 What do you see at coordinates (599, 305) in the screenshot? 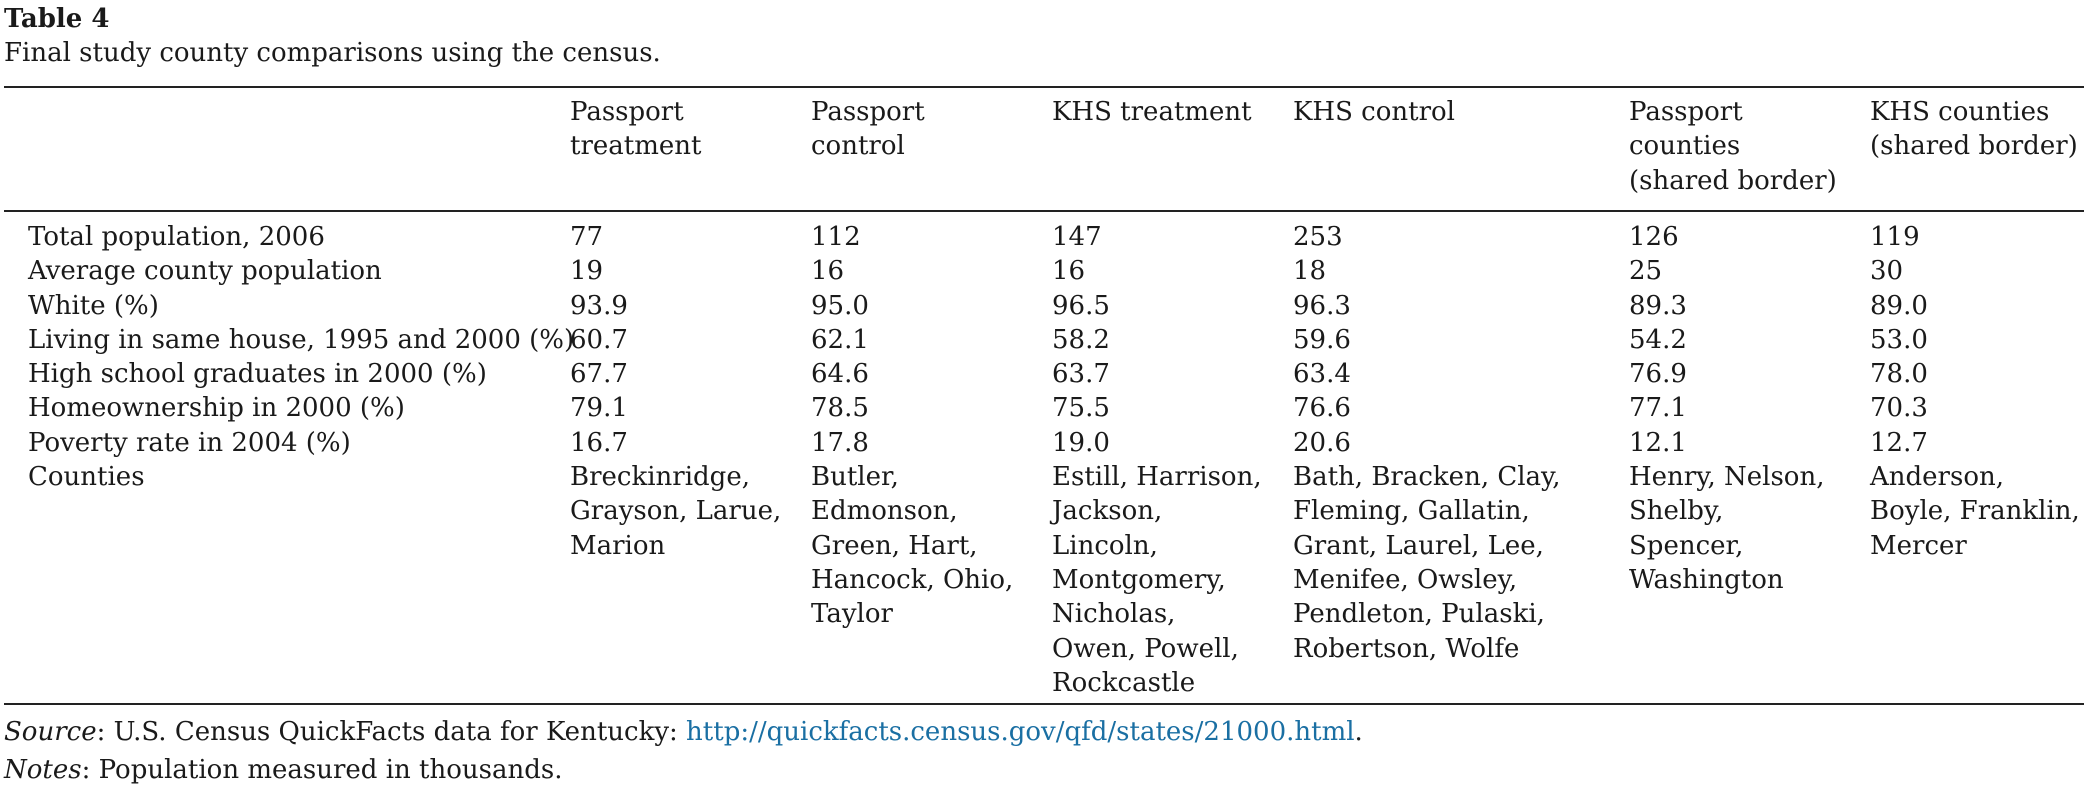
I see `table-cell: 93.9` at bounding box center [599, 305].